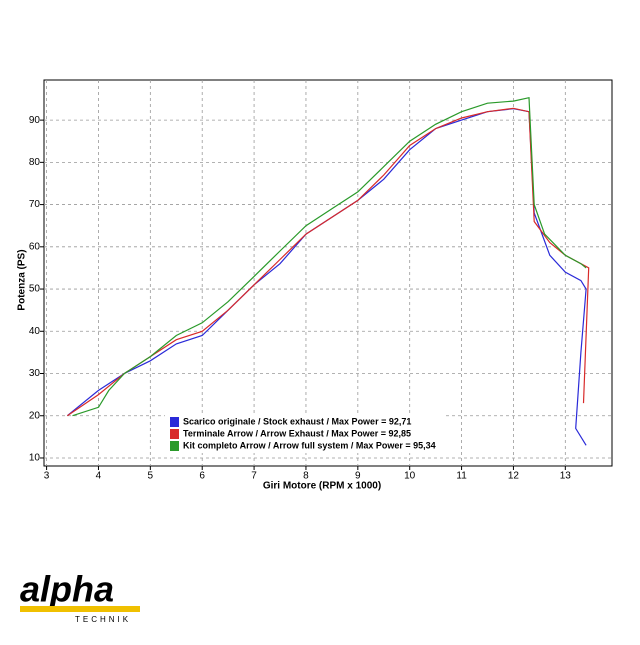 Image resolution: width=640 pixels, height=645 pixels. I want to click on y-tick-label: 70, so click(35, 204).